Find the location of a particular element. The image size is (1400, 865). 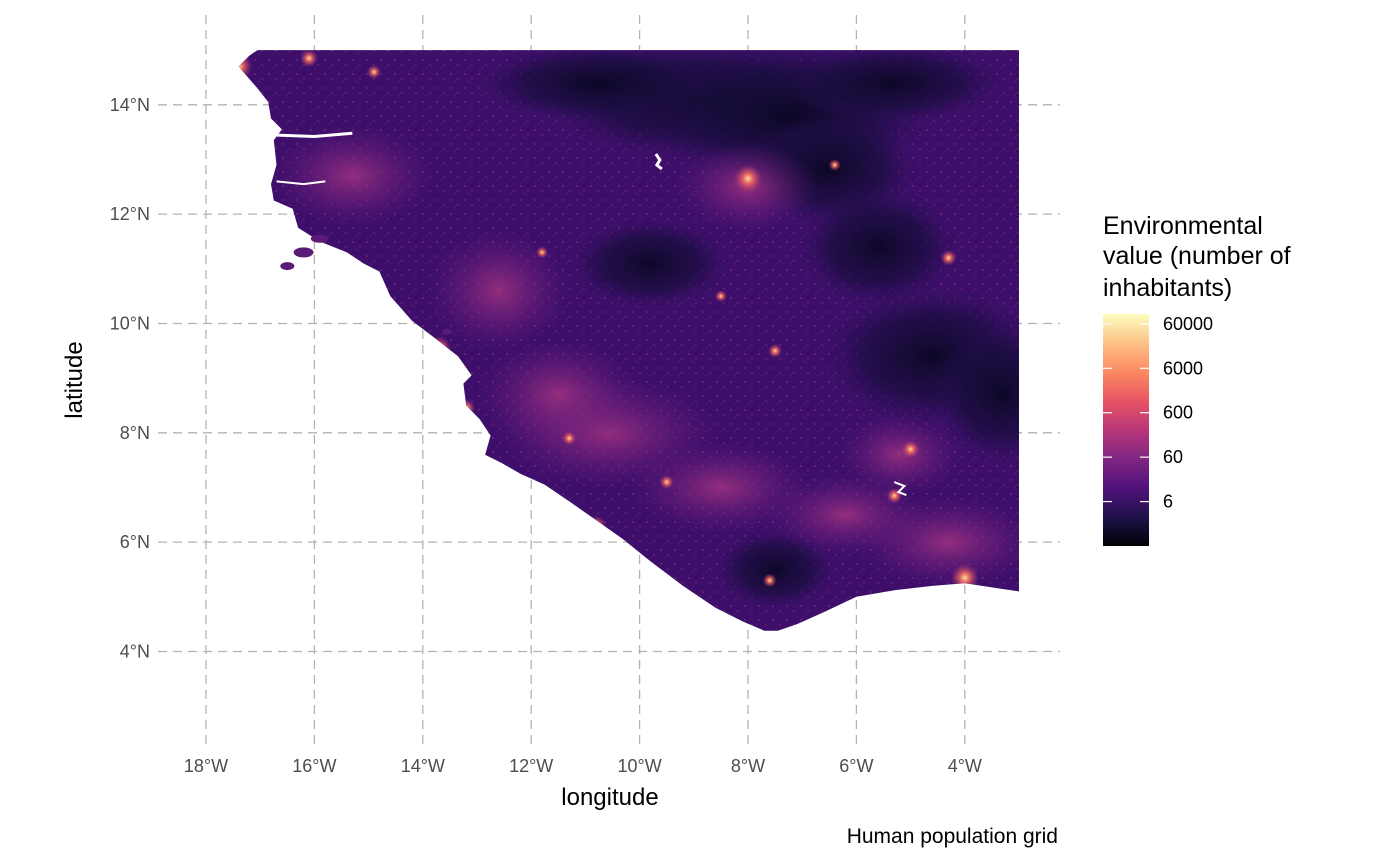

lake-kossou is located at coordinates (900, 488).